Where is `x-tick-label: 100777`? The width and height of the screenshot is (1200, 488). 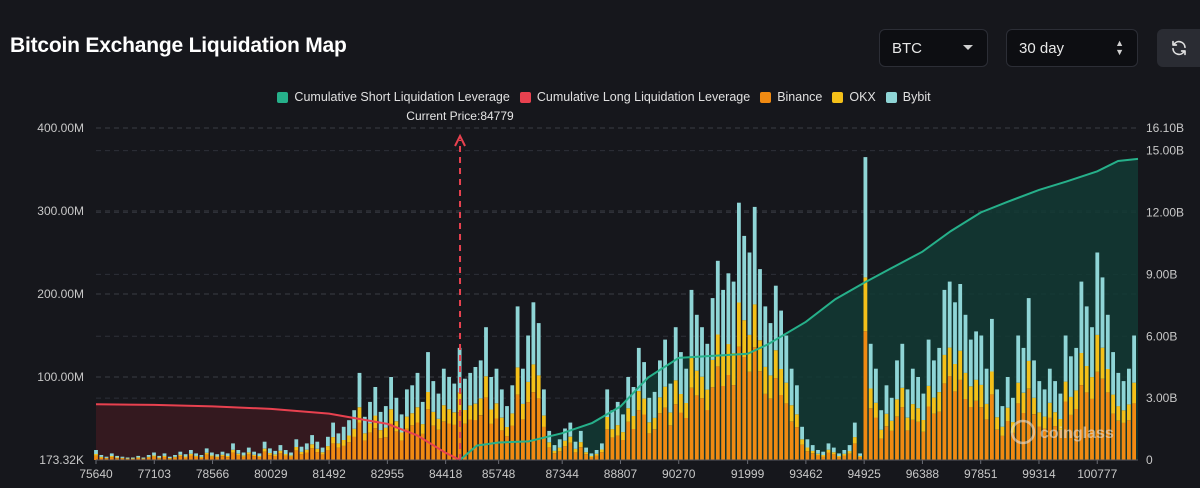
x-tick-label: 100777 is located at coordinates (1097, 474).